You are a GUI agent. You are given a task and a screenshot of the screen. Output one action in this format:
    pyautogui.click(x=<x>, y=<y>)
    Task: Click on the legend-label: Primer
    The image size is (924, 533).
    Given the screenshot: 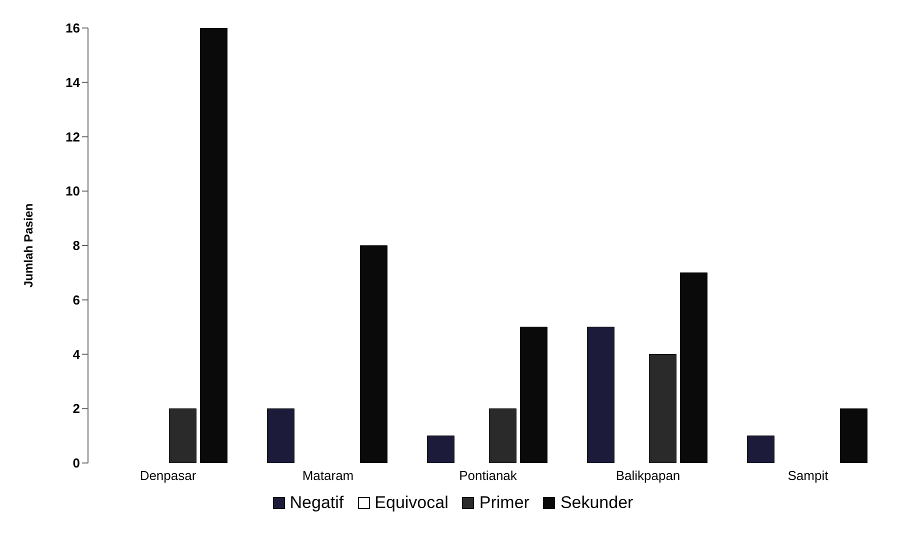 What is the action you would take?
    pyautogui.click(x=504, y=503)
    